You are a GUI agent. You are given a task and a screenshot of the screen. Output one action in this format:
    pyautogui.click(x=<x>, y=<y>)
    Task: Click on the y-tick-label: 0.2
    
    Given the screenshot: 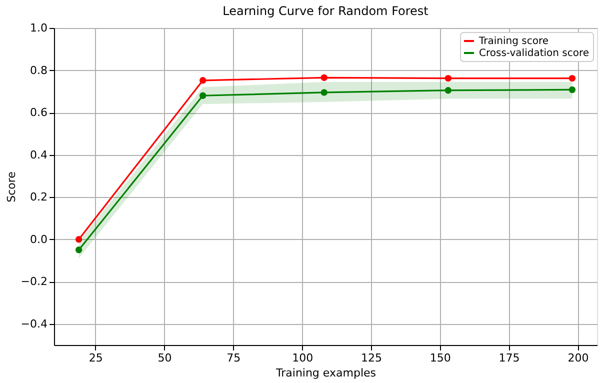 What is the action you would take?
    pyautogui.click(x=39, y=197)
    